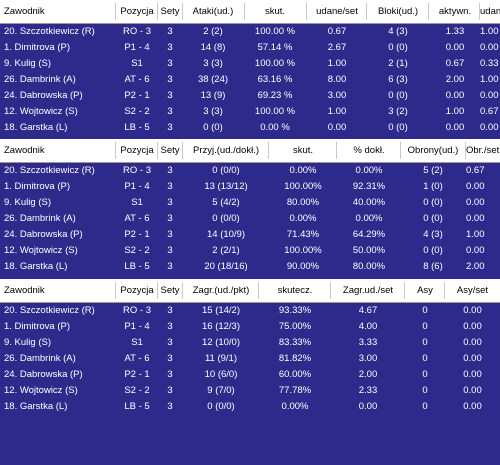  What do you see at coordinates (250, 343) in the screenshot?
I see `table-row: 9. Kulig (S) S1 3 12 (10/0) 83.33% 3.33 0 0.00` at bounding box center [250, 343].